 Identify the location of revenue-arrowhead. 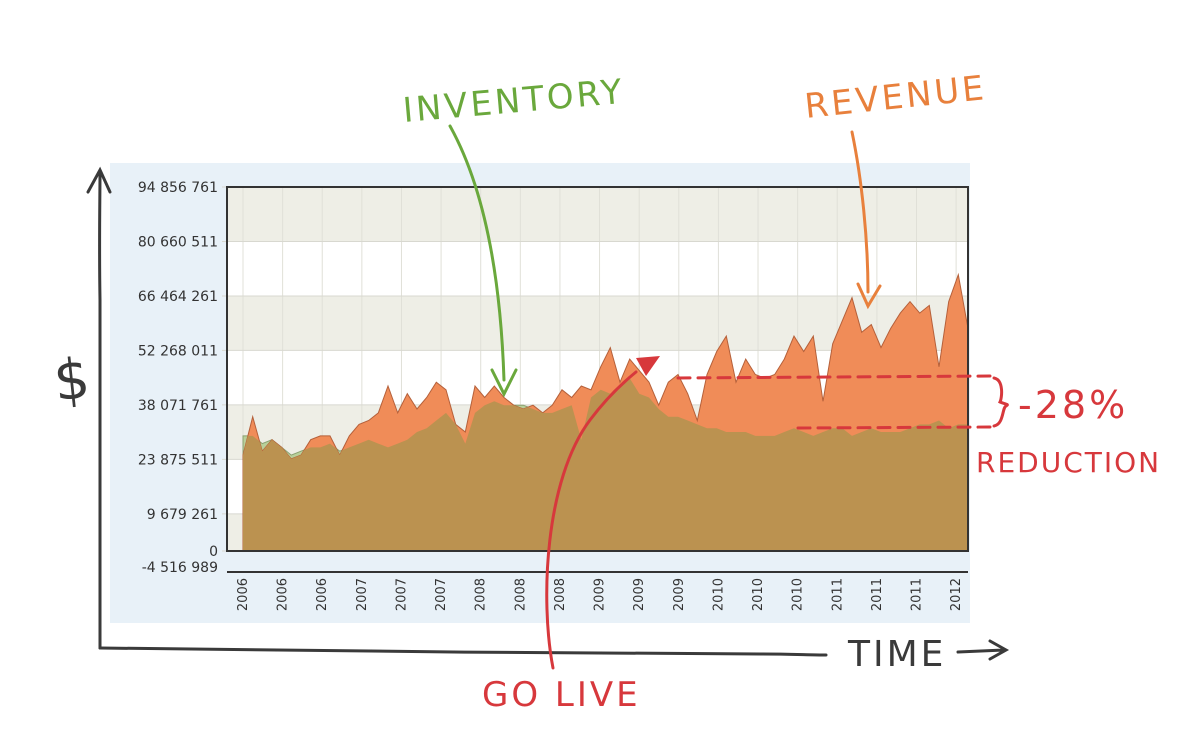
(869, 296).